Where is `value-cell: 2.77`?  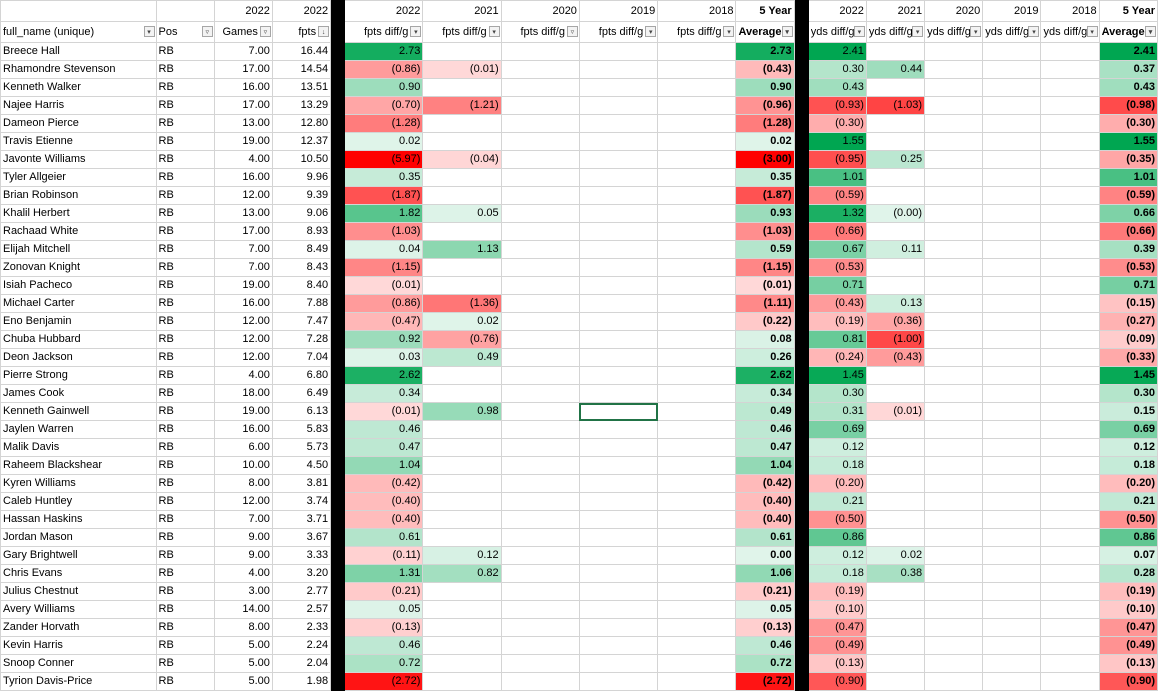 value-cell: 2.77 is located at coordinates (301, 591).